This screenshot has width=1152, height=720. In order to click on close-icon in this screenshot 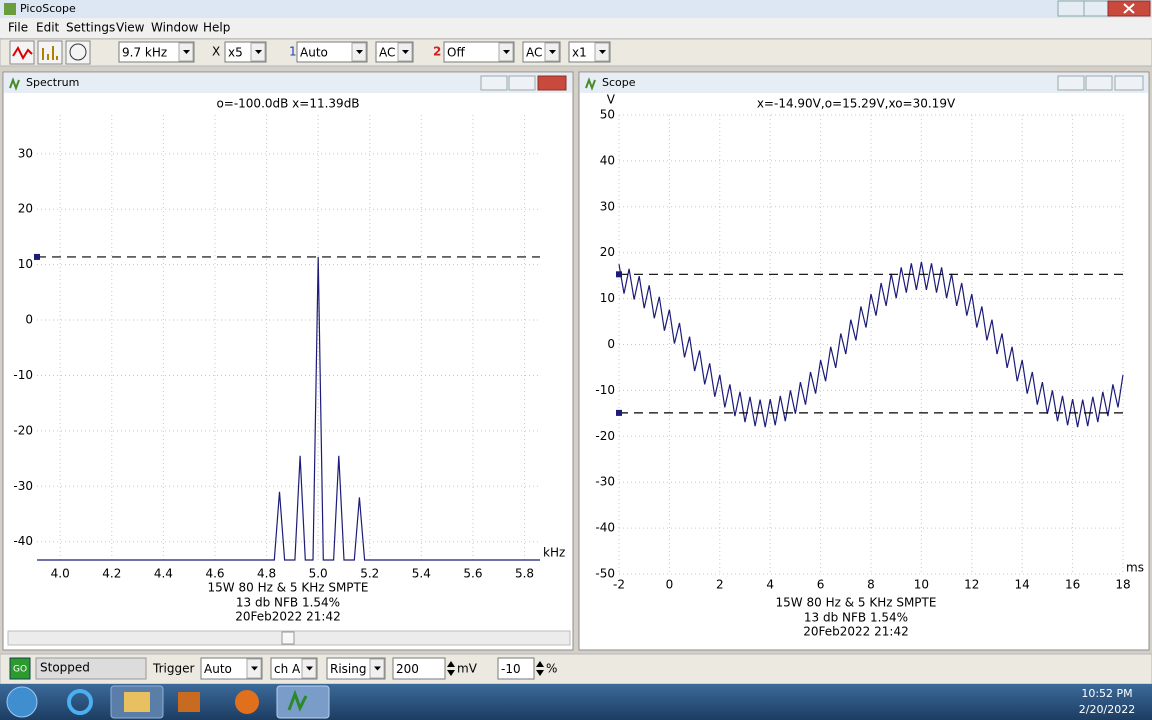, I will do `click(1129, 8)`.